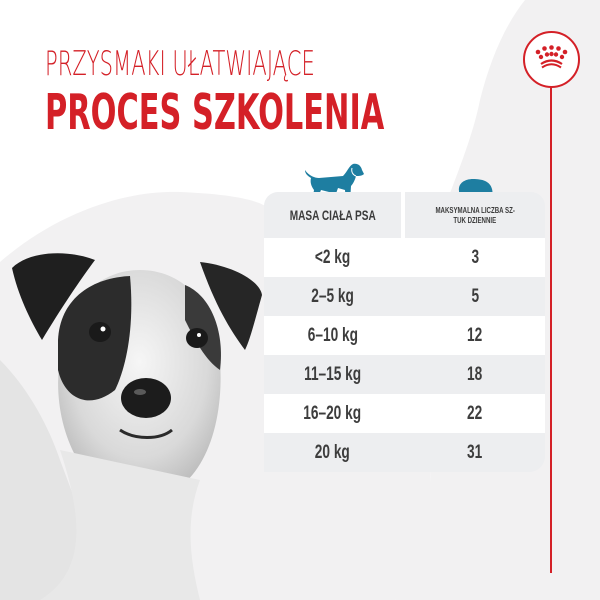  Describe the element at coordinates (551, 329) in the screenshot. I see `decorative-red-line` at that location.